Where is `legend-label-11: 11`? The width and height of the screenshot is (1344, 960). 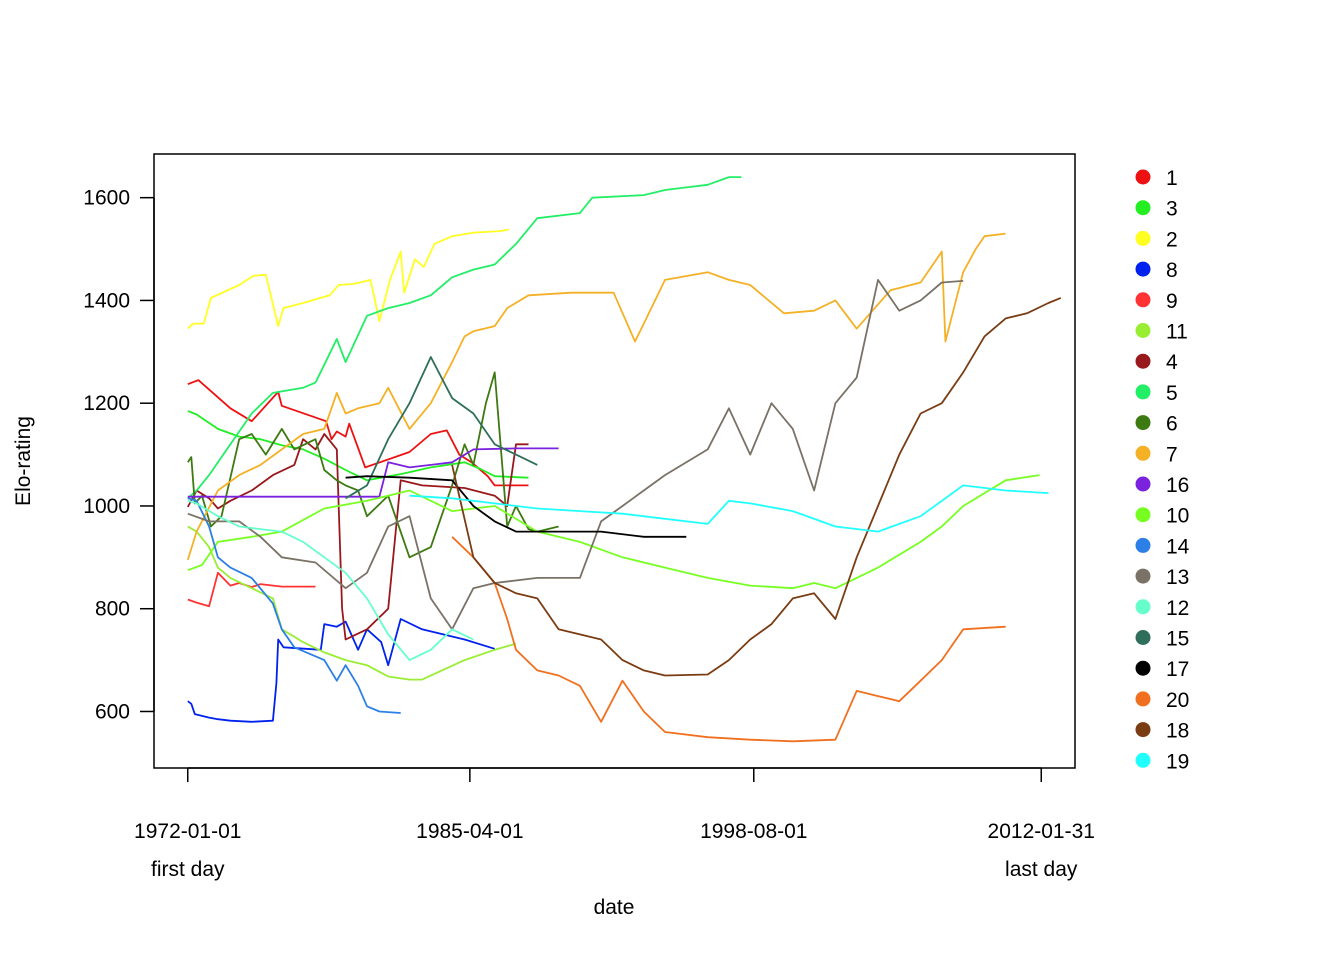 legend-label-11: 11 is located at coordinates (1177, 332).